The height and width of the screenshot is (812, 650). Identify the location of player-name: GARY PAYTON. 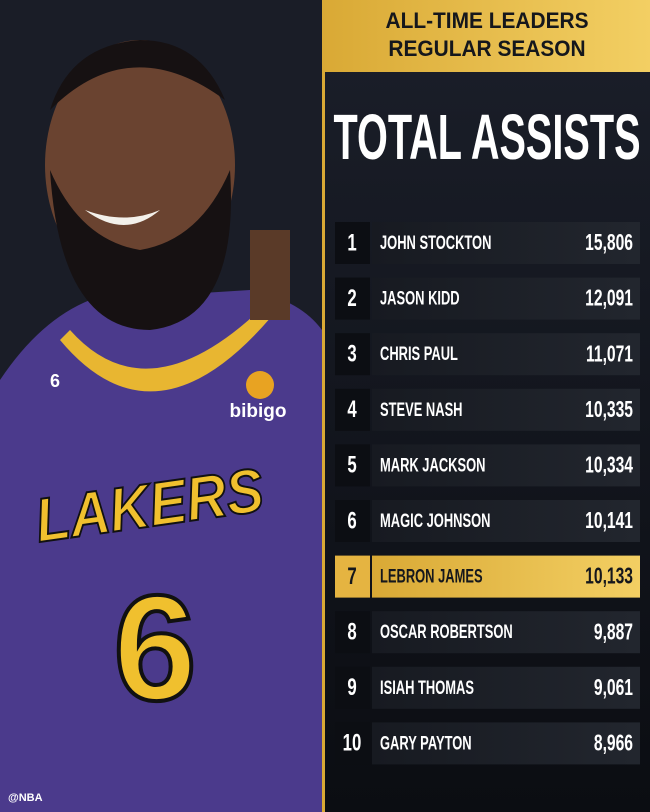
(426, 743).